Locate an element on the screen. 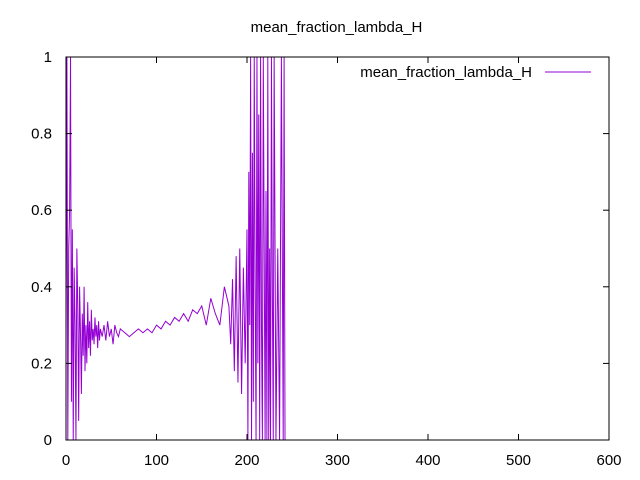 The image size is (640, 480). y-tick-label: 0.8 is located at coordinates (41, 134).